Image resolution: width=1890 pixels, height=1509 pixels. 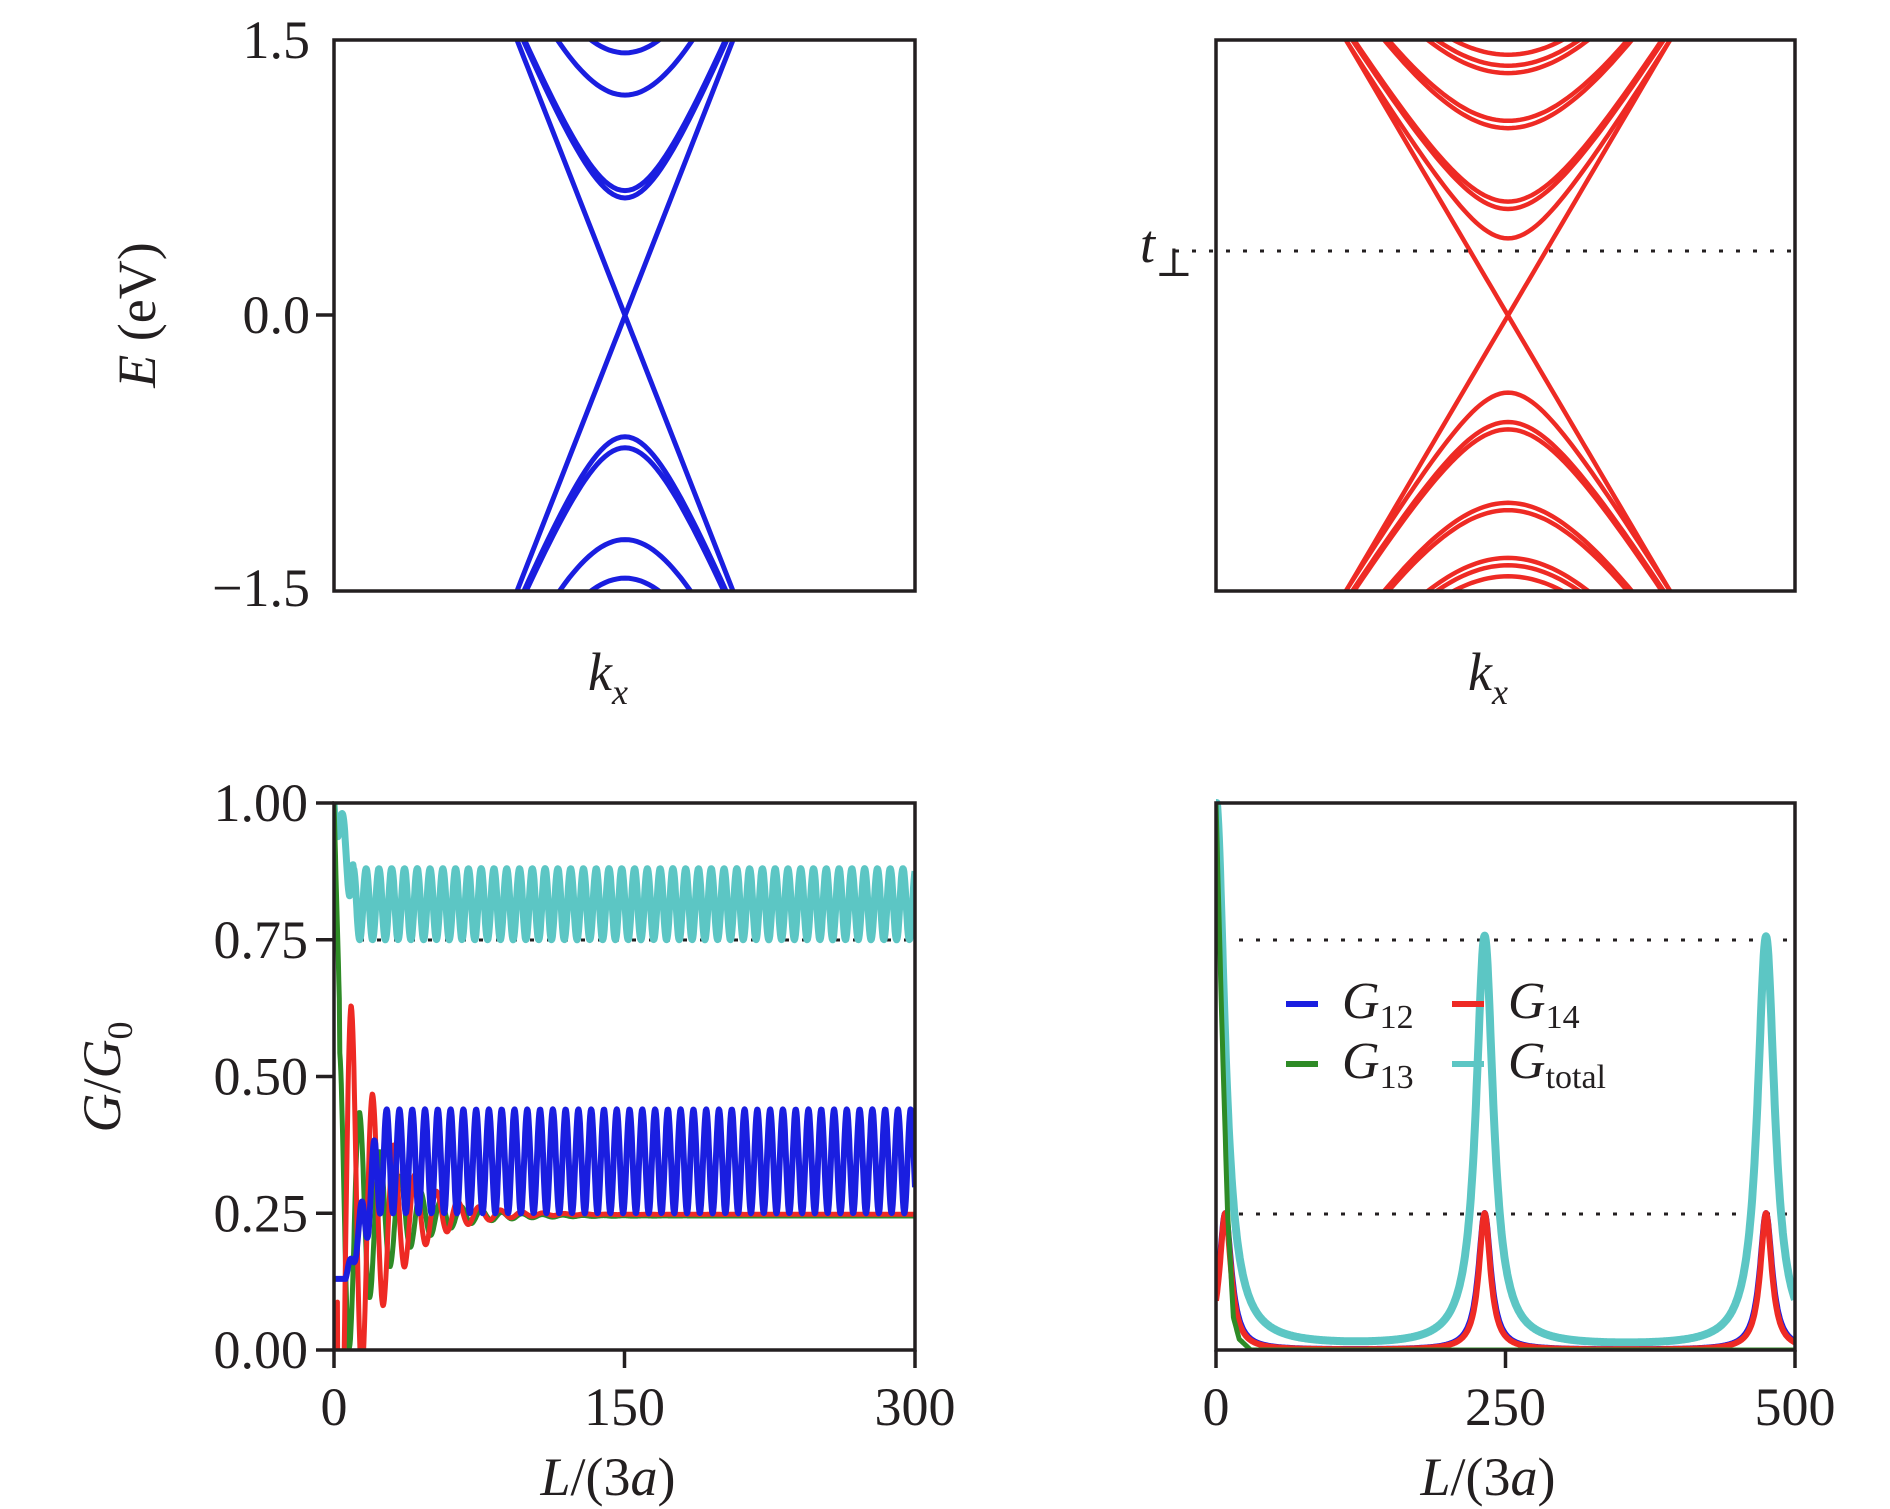 I want to click on panel-c-ytick-label: 0.25, so click(x=261, y=1213).